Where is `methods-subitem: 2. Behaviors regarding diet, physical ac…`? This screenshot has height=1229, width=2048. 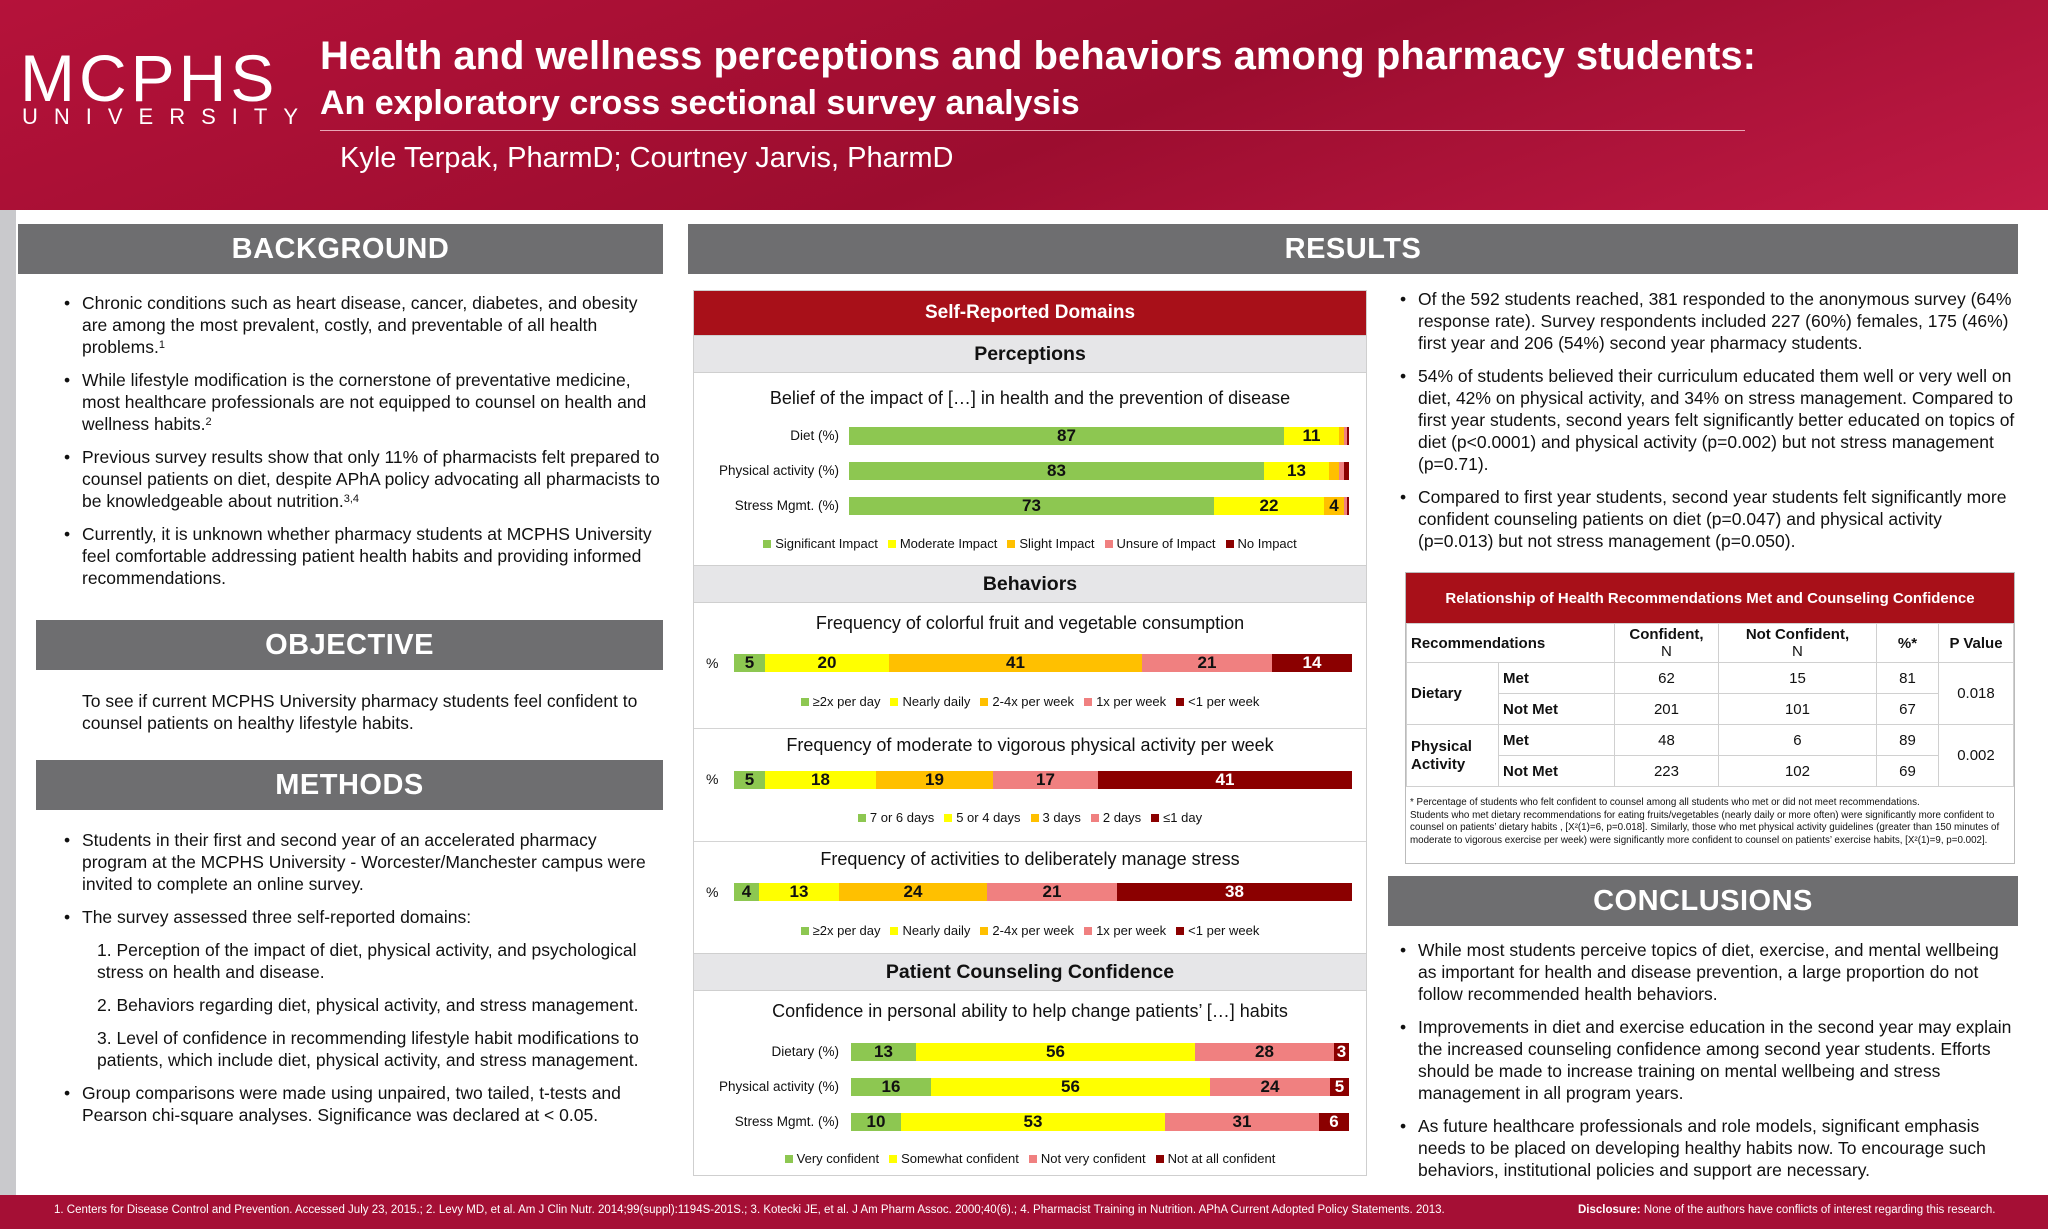 methods-subitem: 2. Behaviors regarding diet, physical ac… is located at coordinates (368, 1005).